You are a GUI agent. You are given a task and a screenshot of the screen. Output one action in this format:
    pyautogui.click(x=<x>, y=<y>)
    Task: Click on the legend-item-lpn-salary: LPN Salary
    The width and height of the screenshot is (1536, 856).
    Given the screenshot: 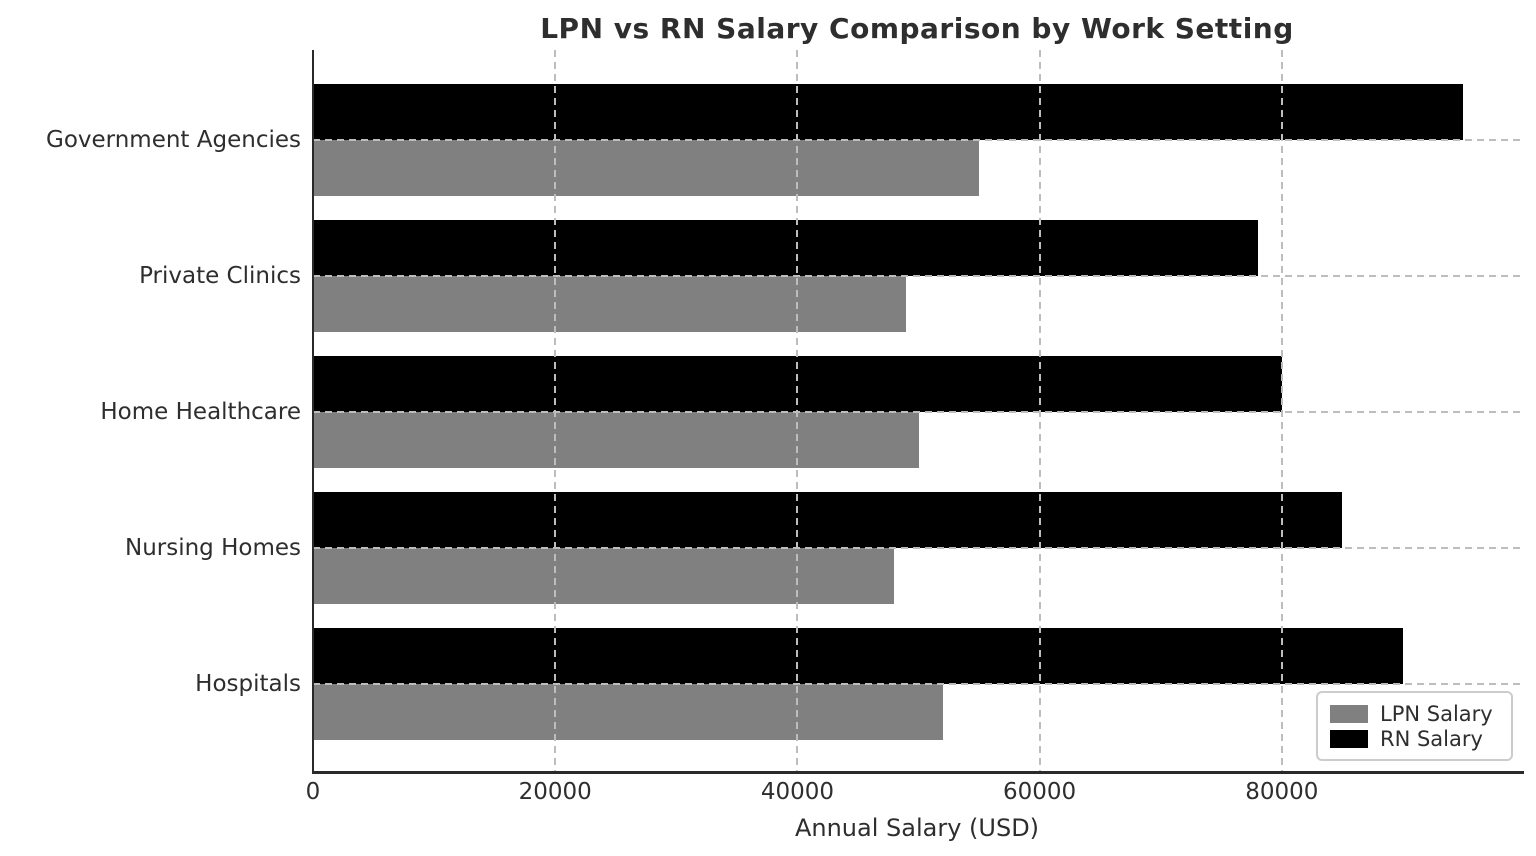 What is the action you would take?
    pyautogui.click(x=1414, y=714)
    